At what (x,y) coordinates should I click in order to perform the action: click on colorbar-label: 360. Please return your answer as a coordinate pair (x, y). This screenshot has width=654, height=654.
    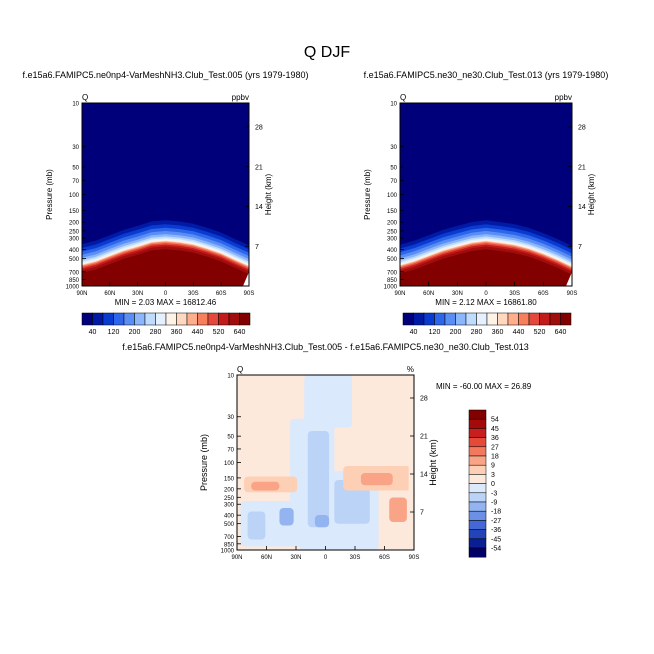
    Looking at the image, I should click on (498, 332).